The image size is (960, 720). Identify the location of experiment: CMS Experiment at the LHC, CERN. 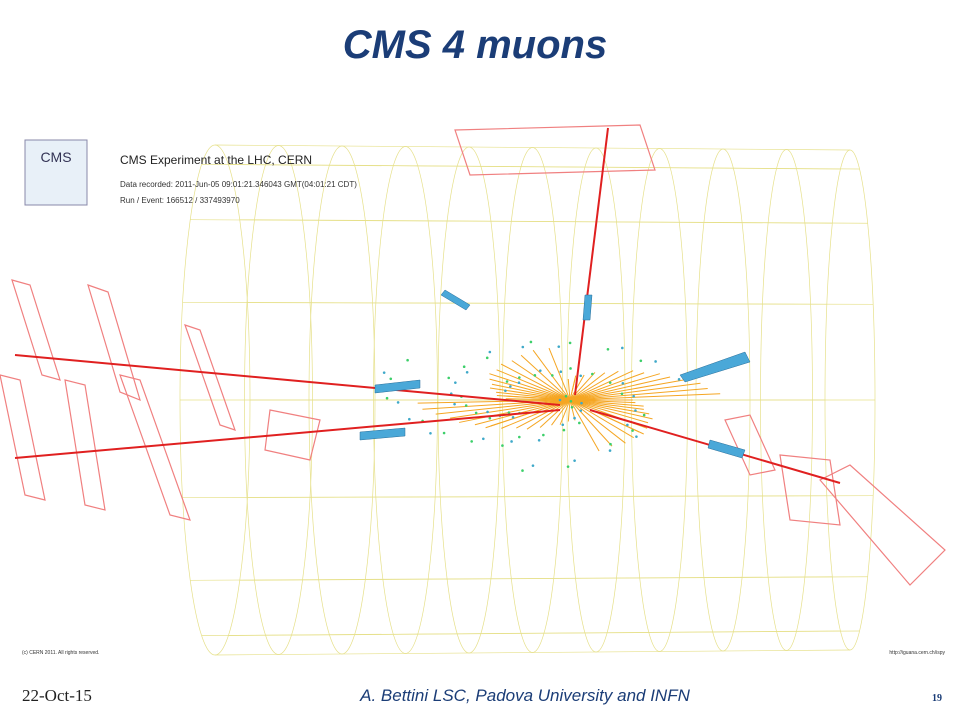
(216, 160).